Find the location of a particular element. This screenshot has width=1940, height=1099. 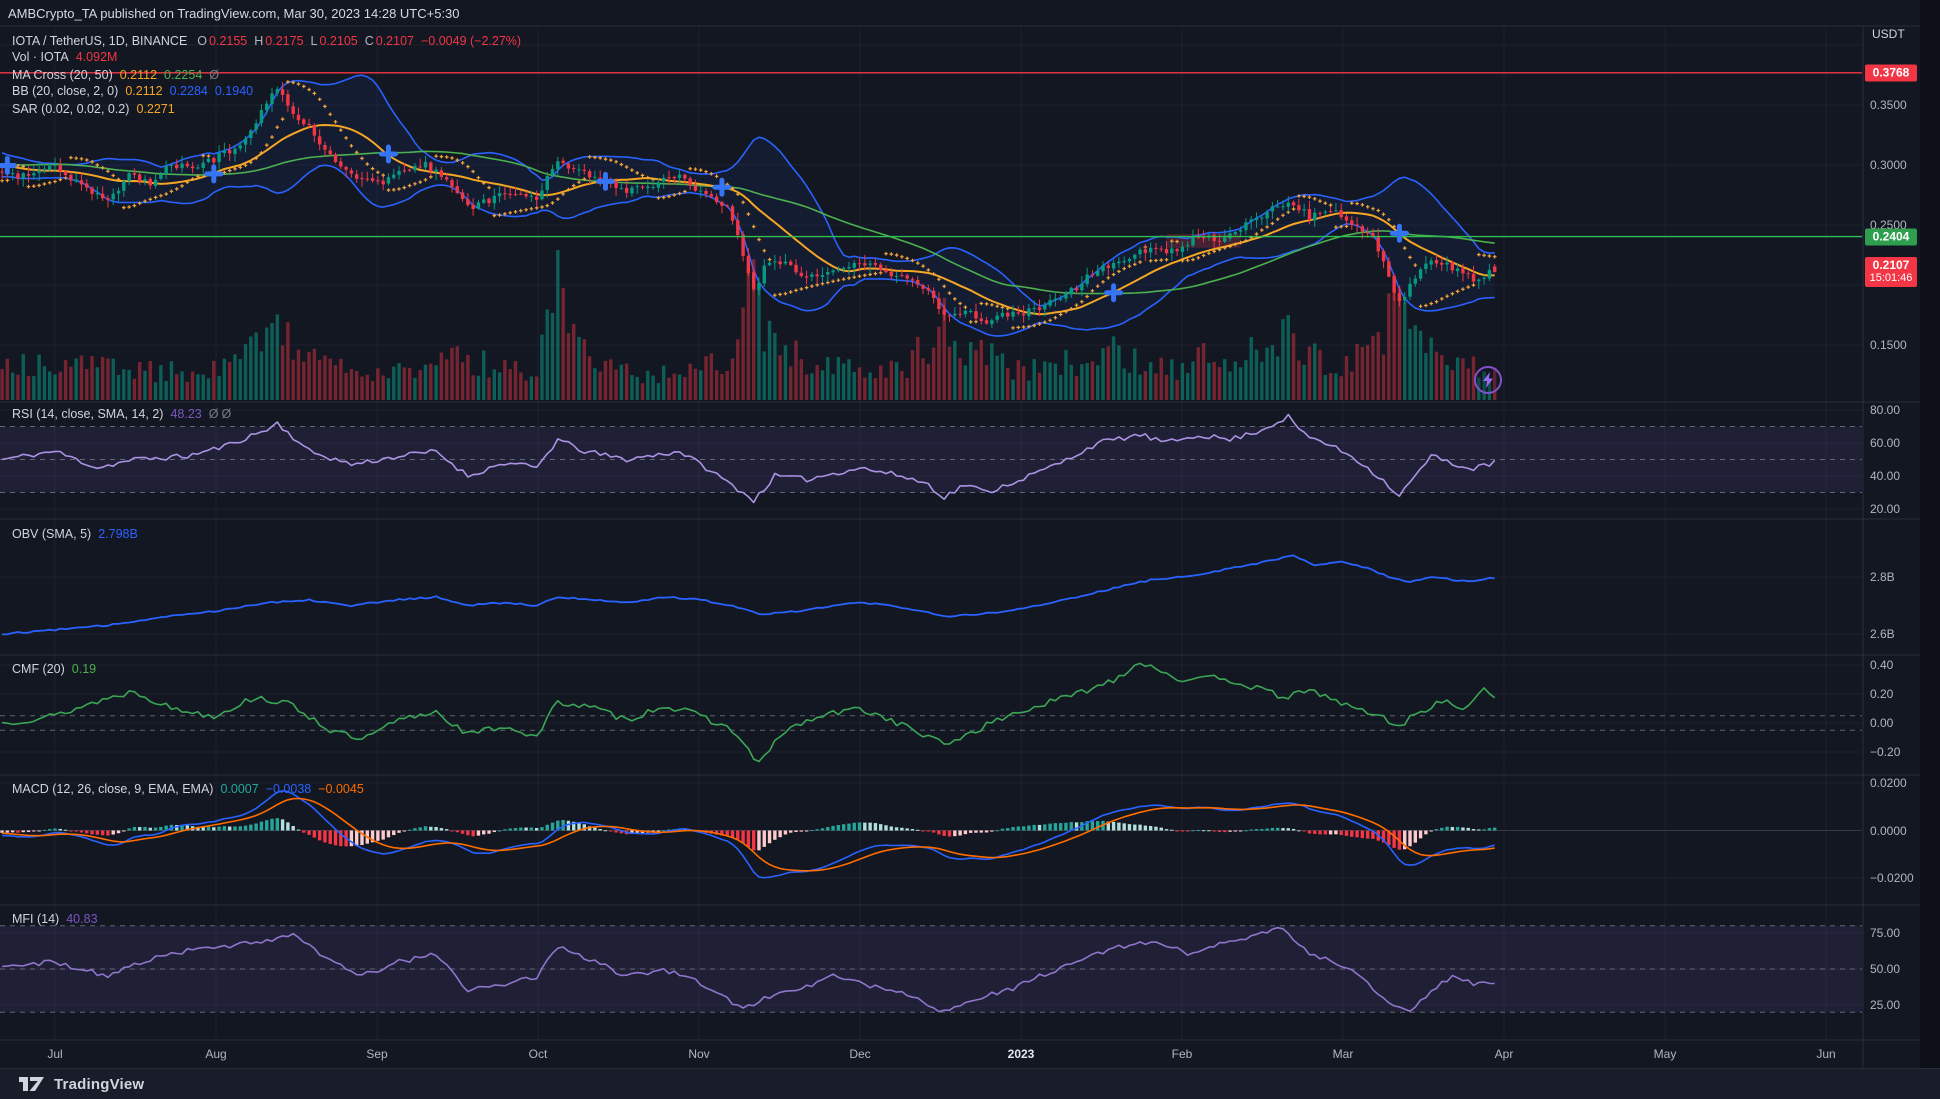

legend-segment: SAR (0.02, 0.02, 0.2) is located at coordinates (71, 109).